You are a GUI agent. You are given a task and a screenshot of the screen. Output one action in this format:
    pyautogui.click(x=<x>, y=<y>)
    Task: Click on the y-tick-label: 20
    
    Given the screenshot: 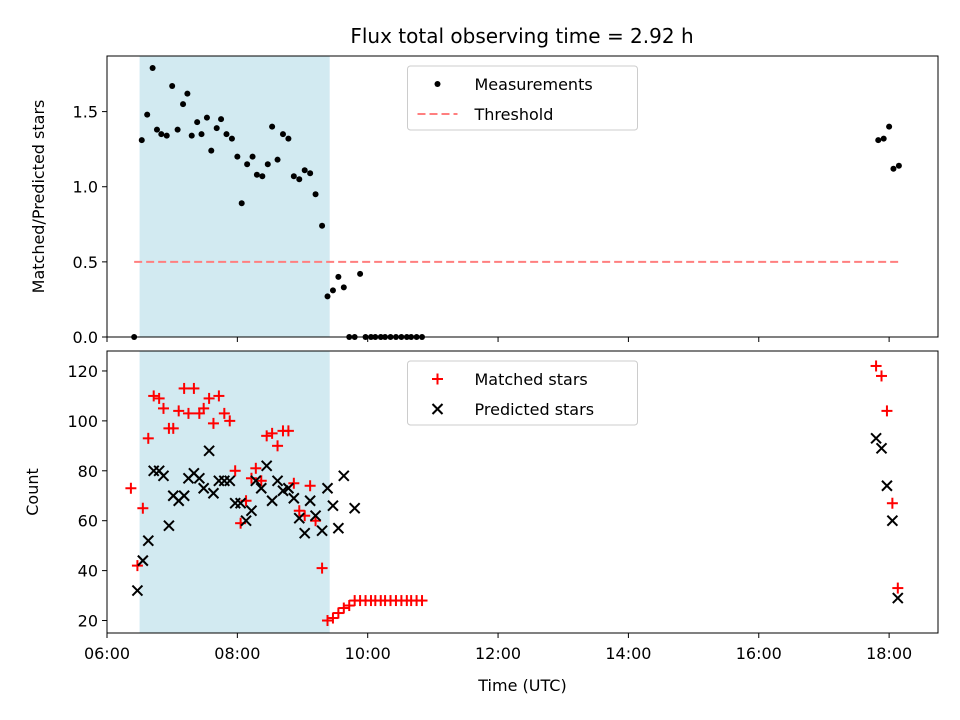 What is the action you would take?
    pyautogui.click(x=88, y=621)
    